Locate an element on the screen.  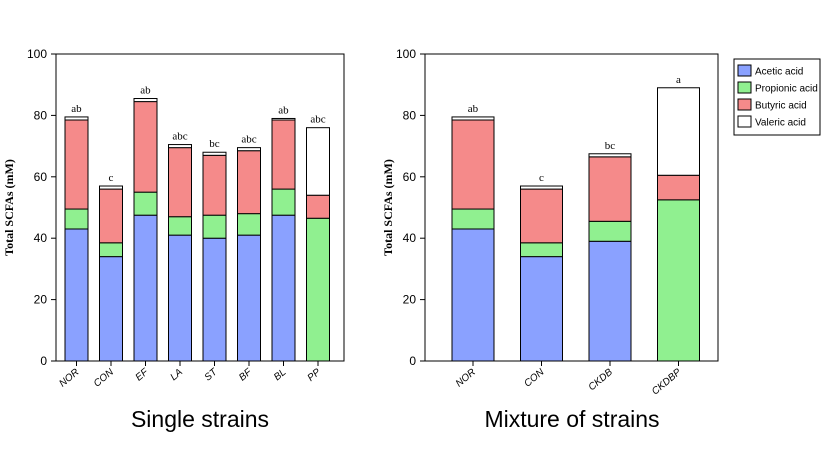
bar-bl-valeric-acid is located at coordinates (283, 119).